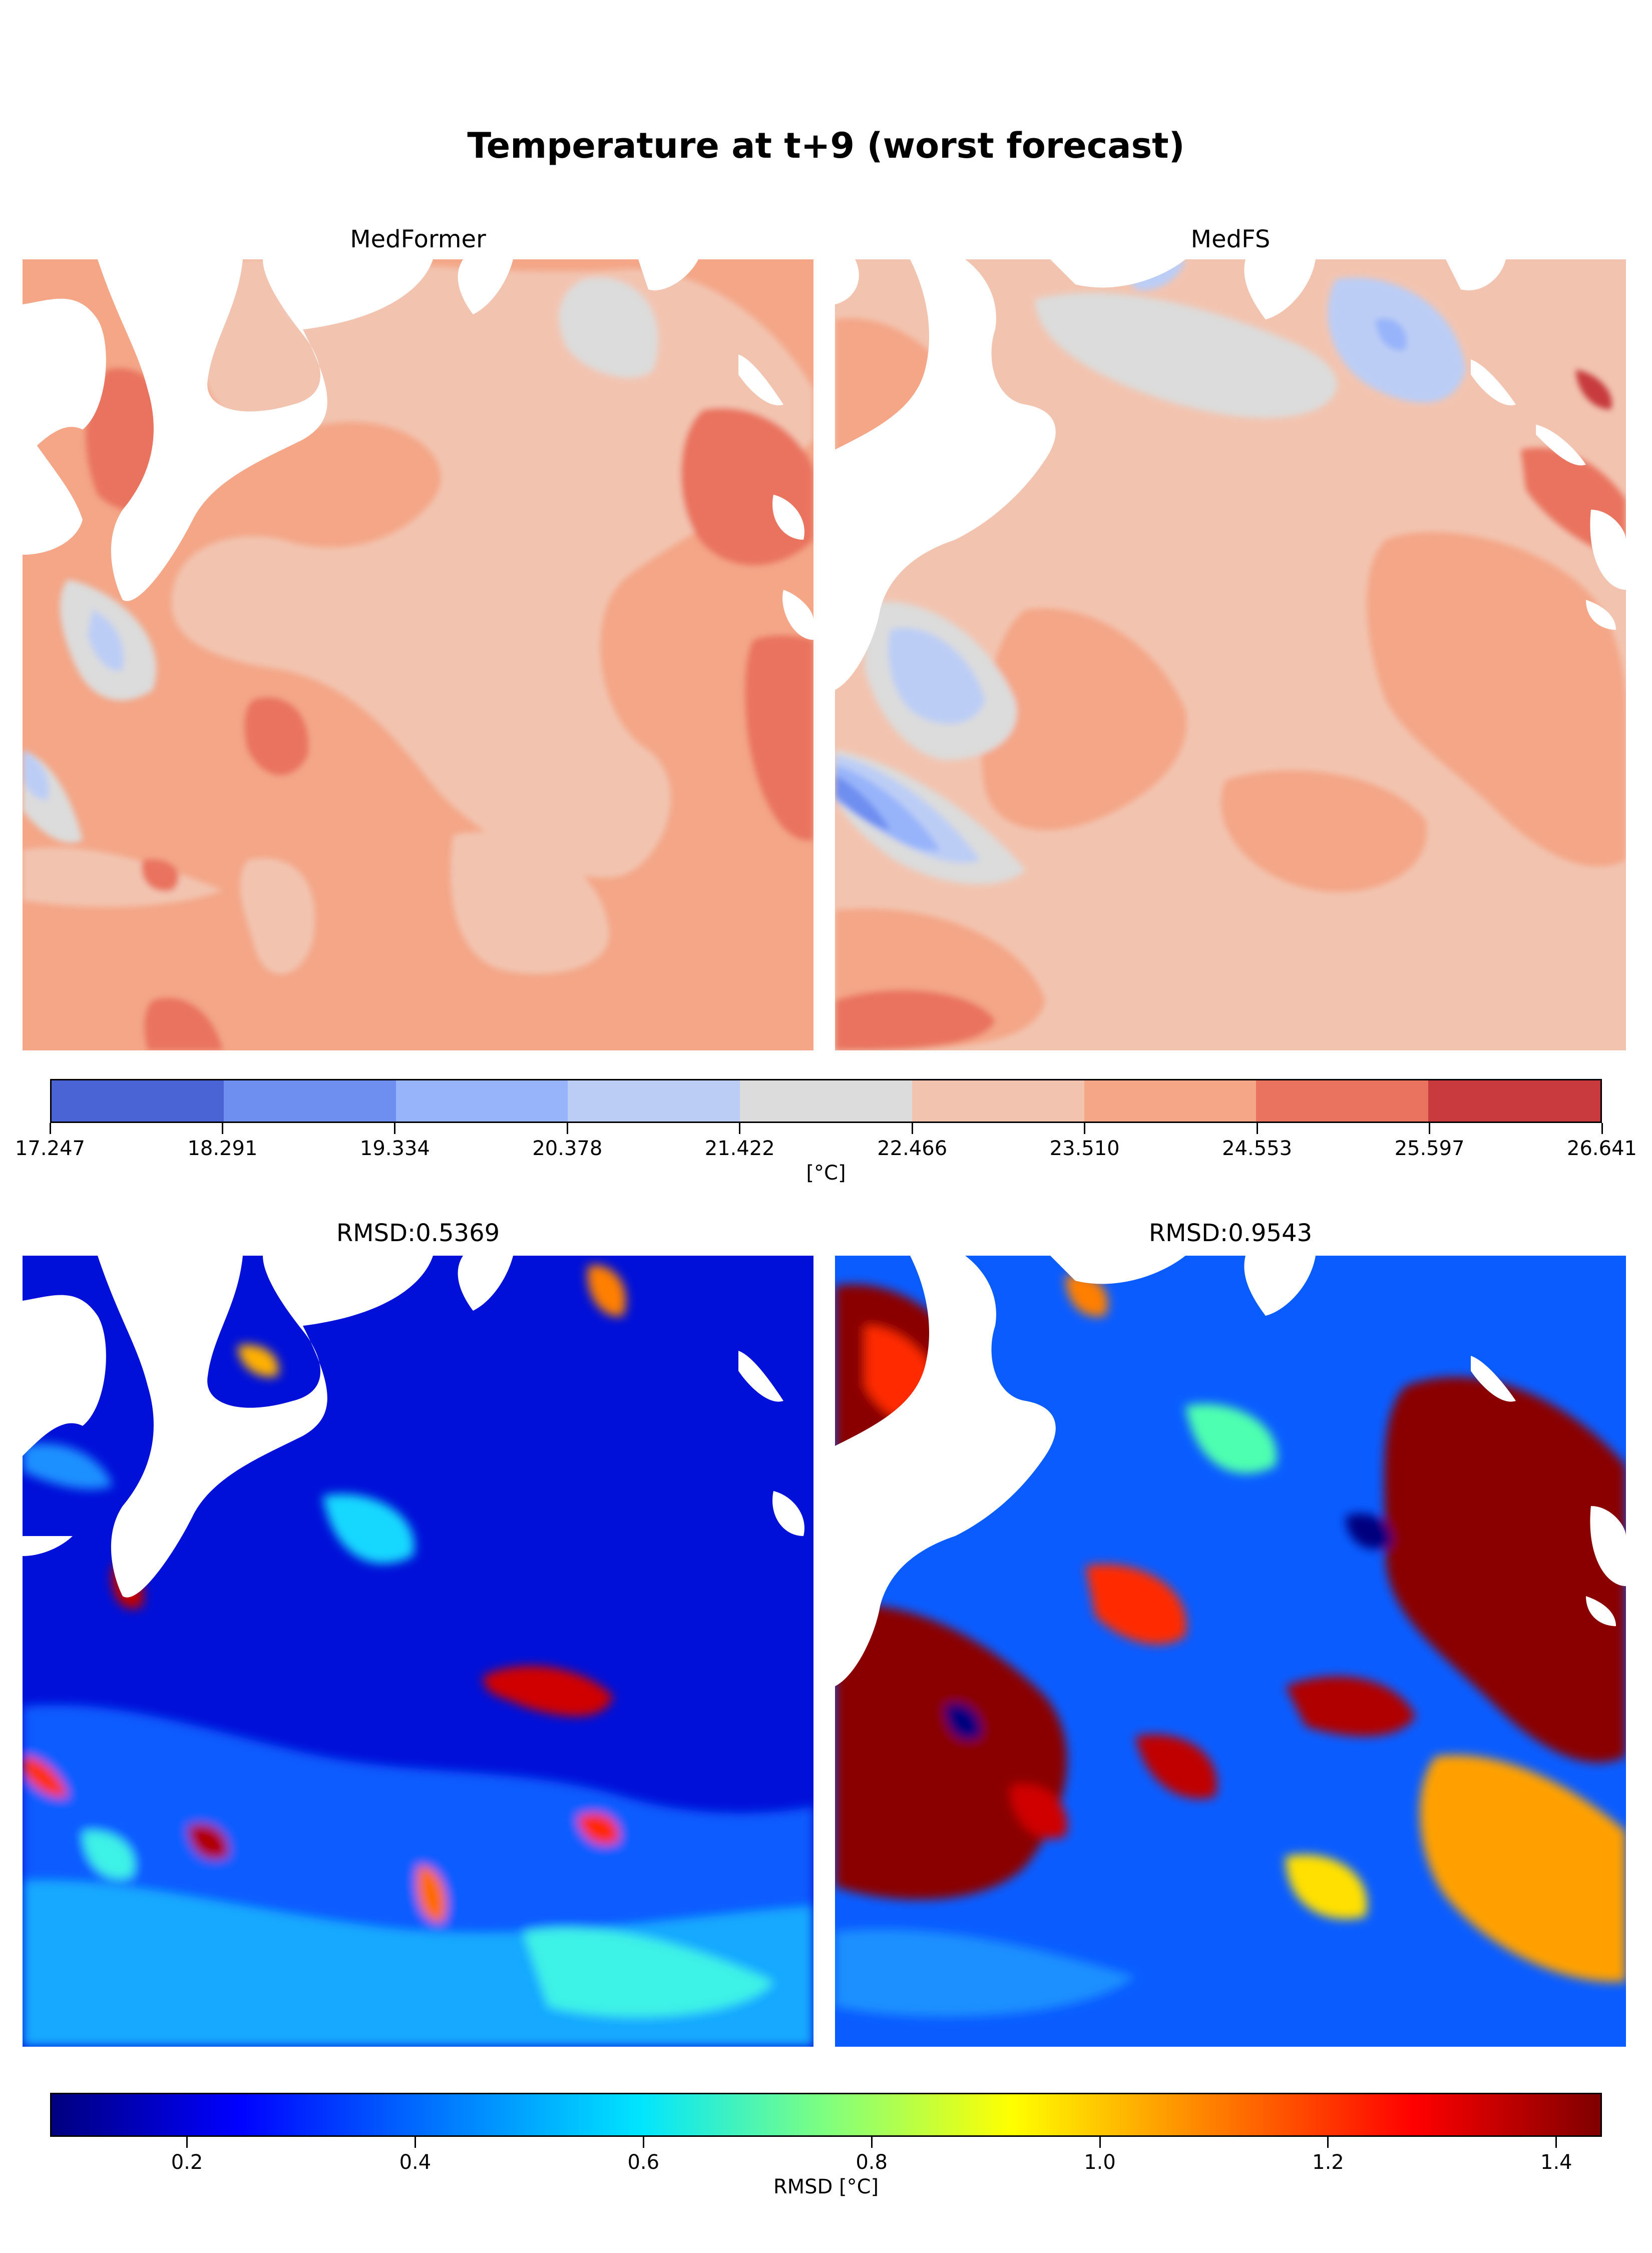 The height and width of the screenshot is (2253, 1652). Describe the element at coordinates (567, 1149) in the screenshot. I see `temperature-colorbar-tick-label: 20.378` at that location.